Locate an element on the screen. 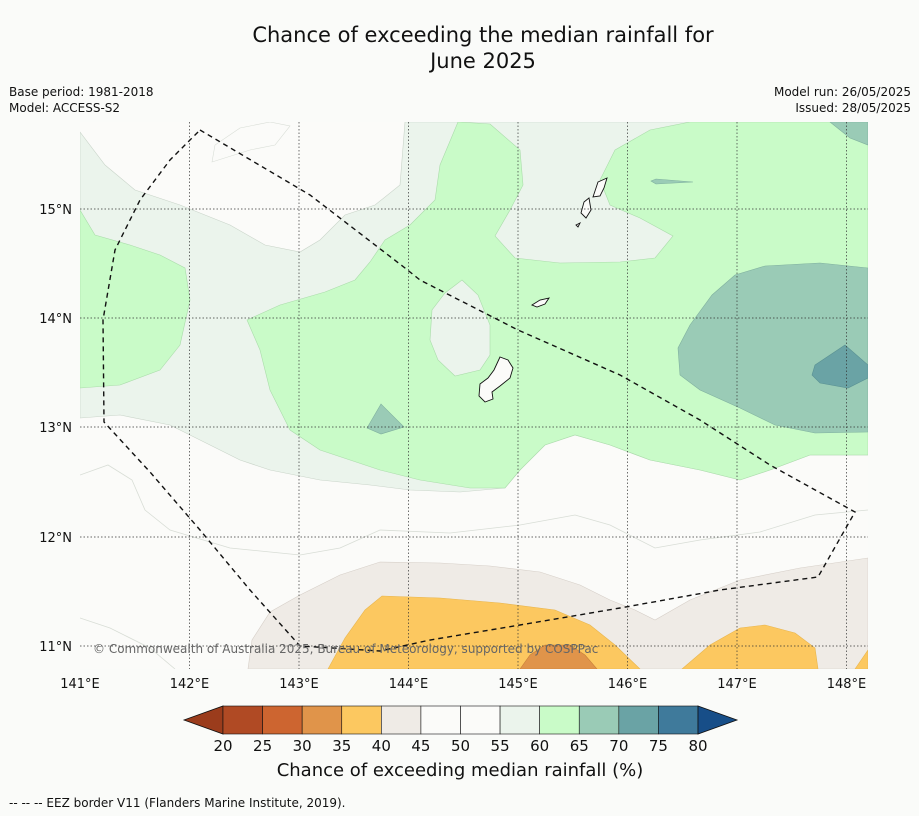 The image size is (919, 816). band-30-35-south is located at coordinates (558, 656).